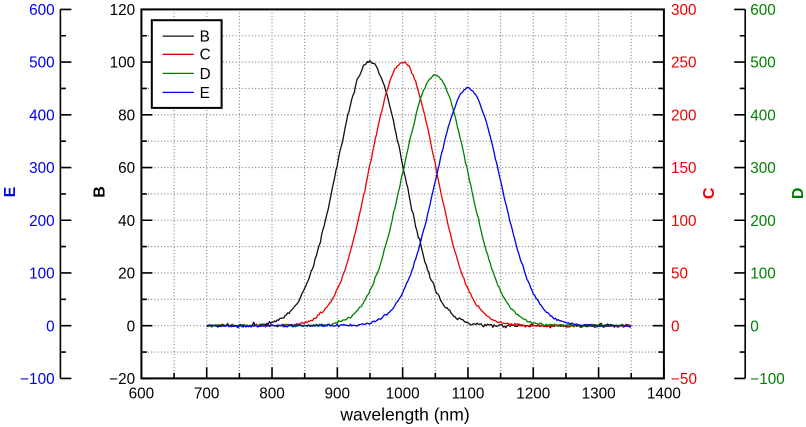 This screenshot has height=427, width=806. Describe the element at coordinates (126, 221) in the screenshot. I see `svg-text: 40` at that location.